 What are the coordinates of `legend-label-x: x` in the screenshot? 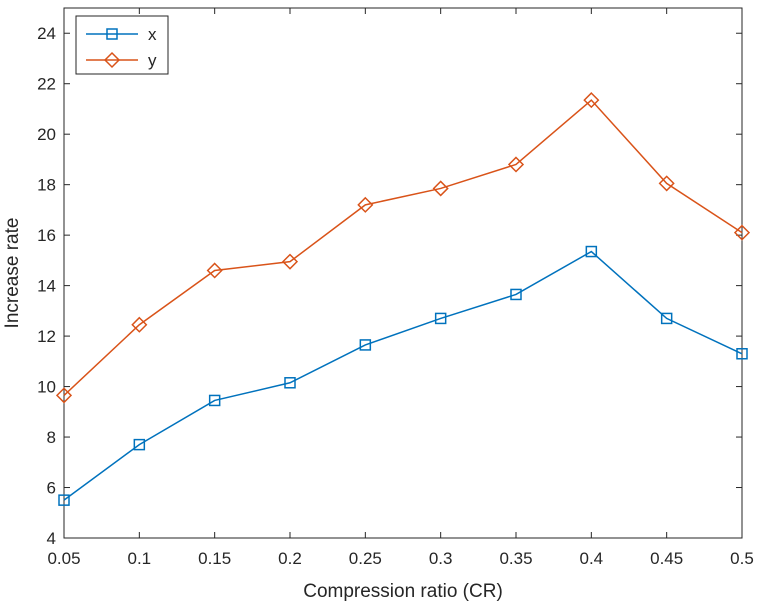 It's located at (152, 34).